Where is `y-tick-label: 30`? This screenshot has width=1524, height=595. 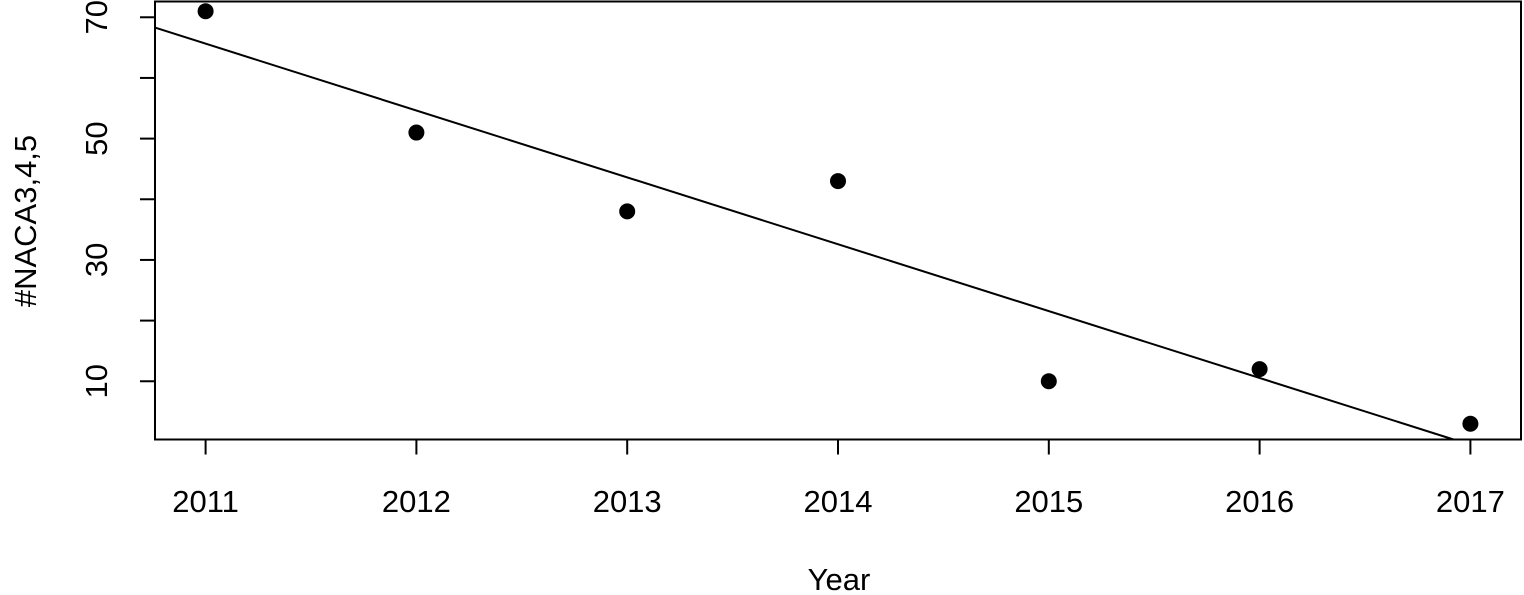 y-tick-label: 30 is located at coordinates (96, 260).